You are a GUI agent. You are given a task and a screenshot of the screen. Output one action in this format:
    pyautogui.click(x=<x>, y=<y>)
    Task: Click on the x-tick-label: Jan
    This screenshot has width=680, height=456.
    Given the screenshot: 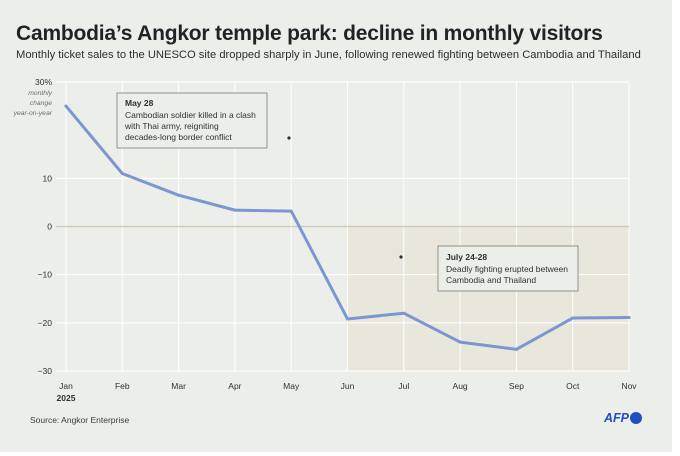 What is the action you would take?
    pyautogui.click(x=66, y=386)
    